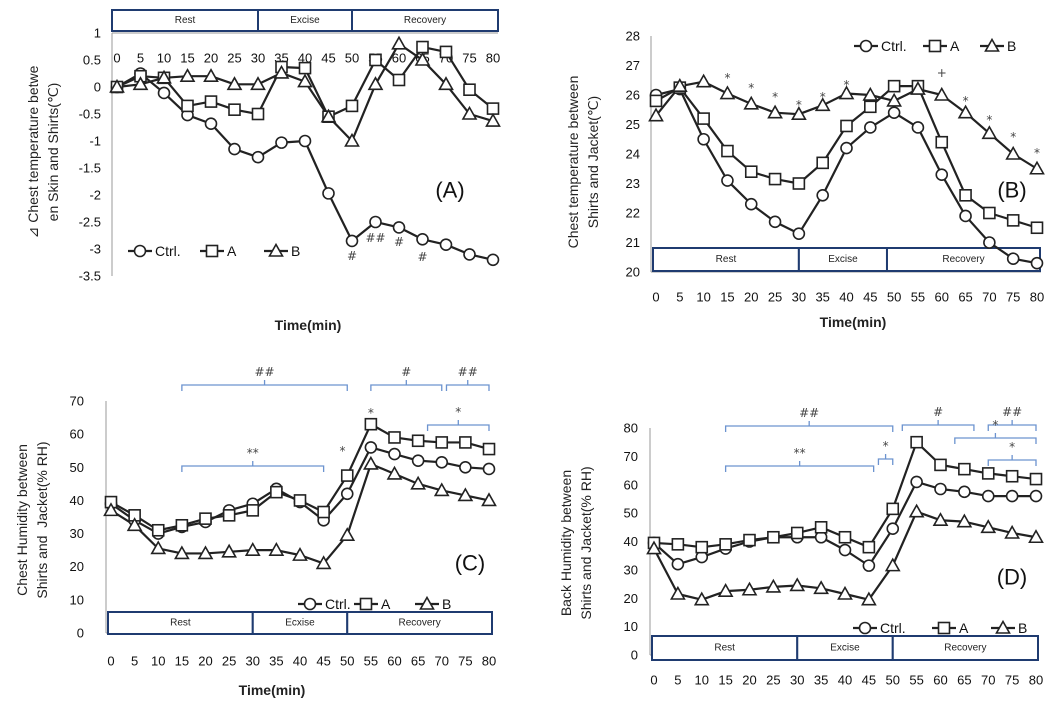 The width and height of the screenshot is (1049, 703). I want to click on y-tick-label: 60, so click(77, 434).